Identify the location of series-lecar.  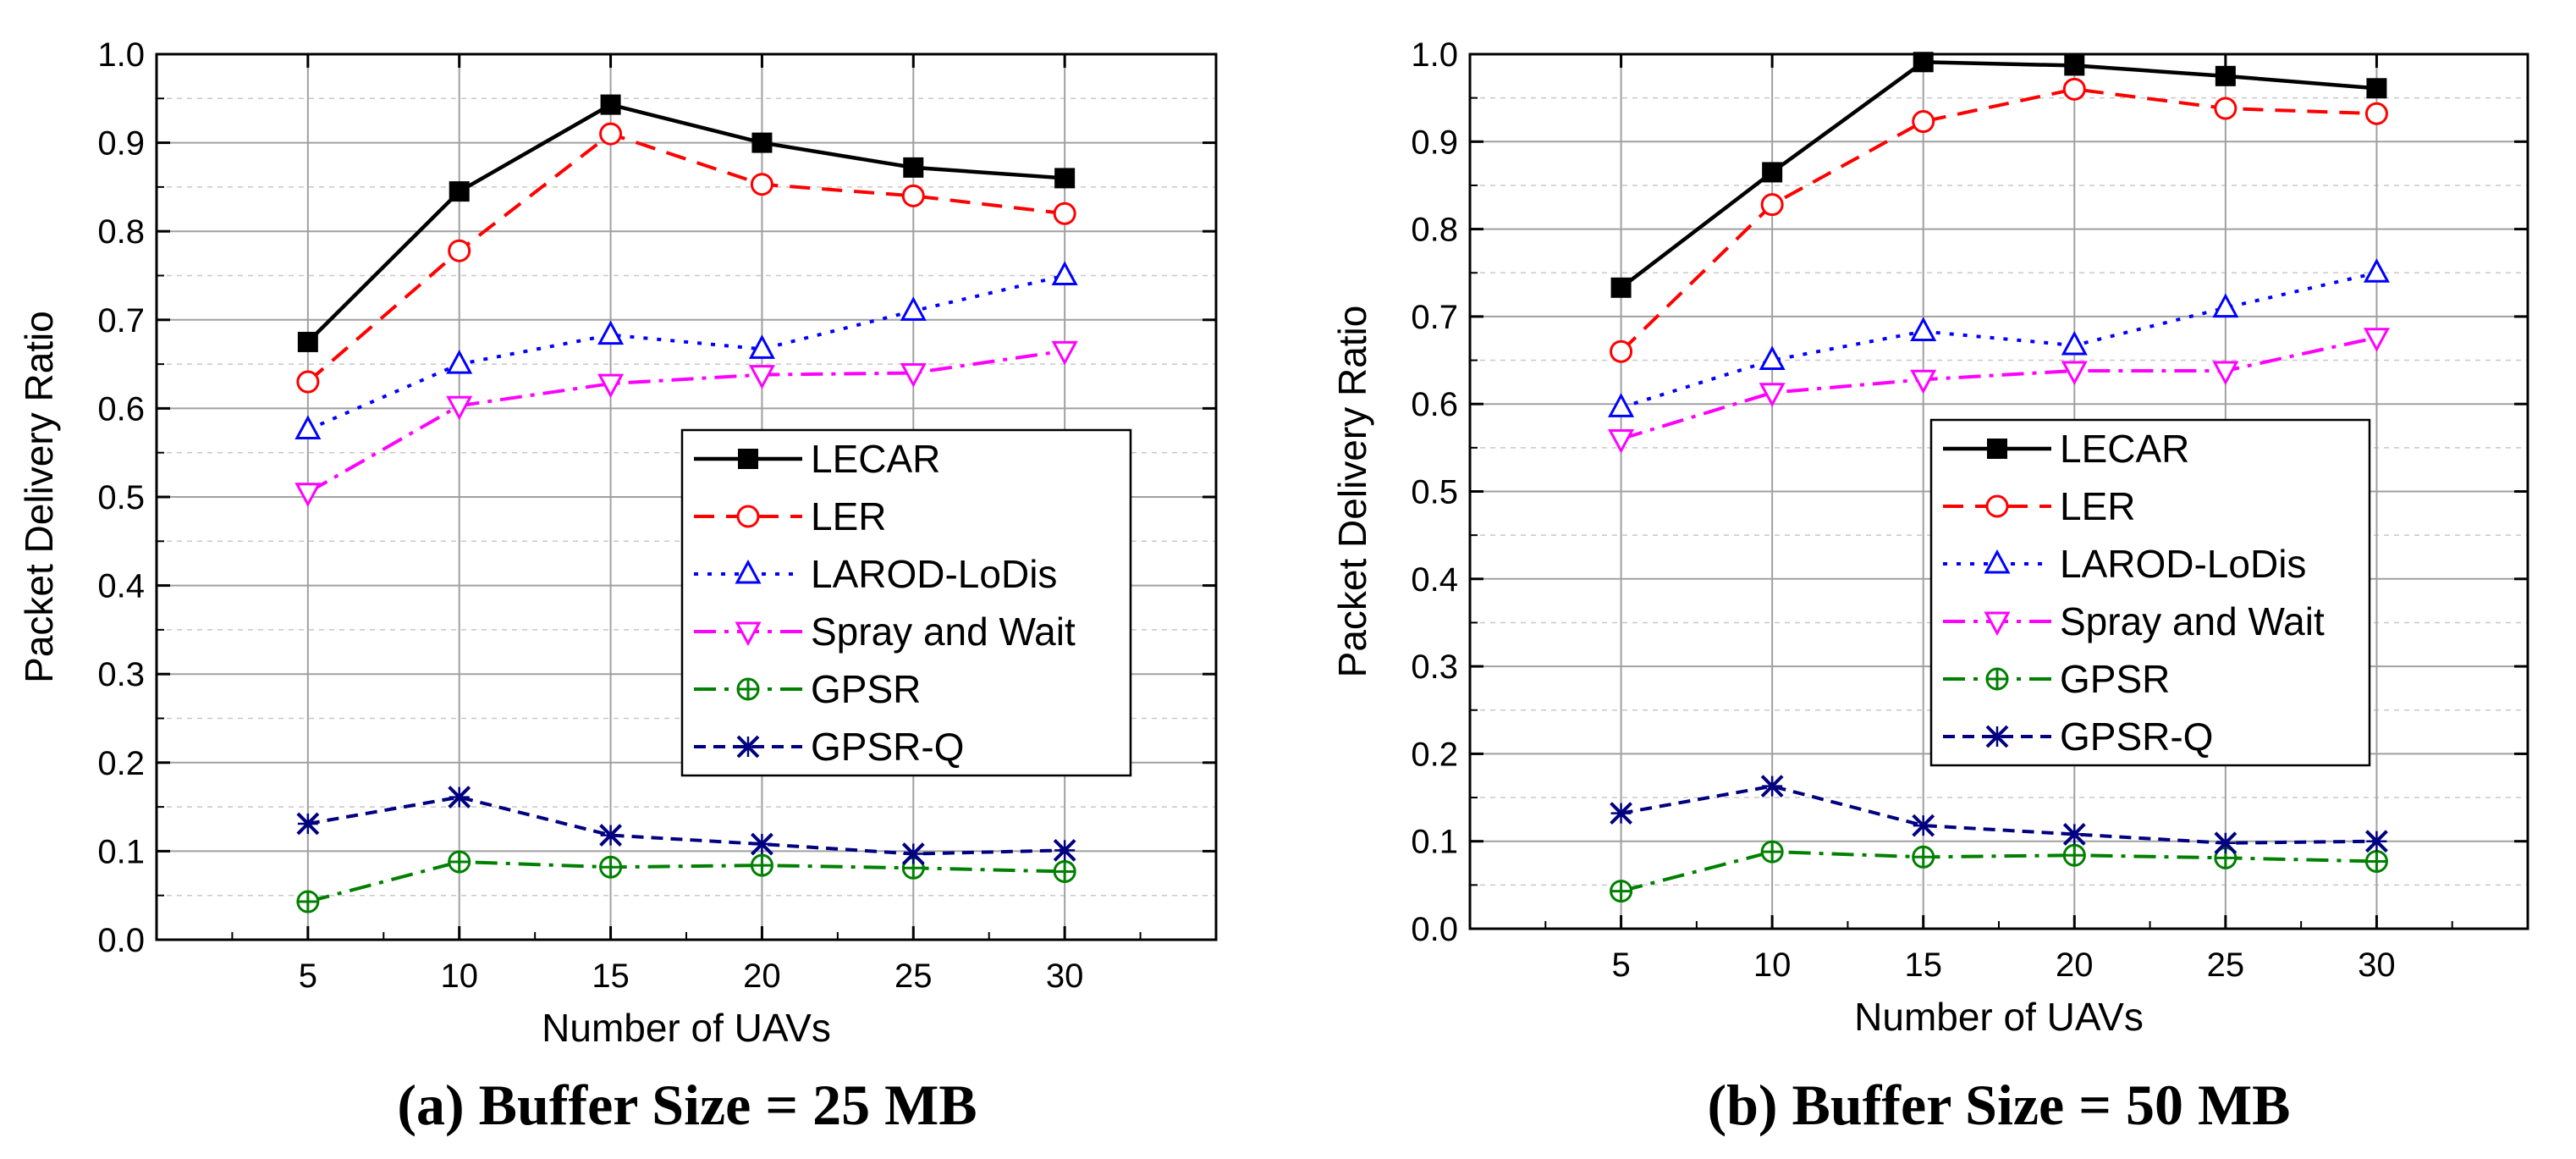
(1998, 175).